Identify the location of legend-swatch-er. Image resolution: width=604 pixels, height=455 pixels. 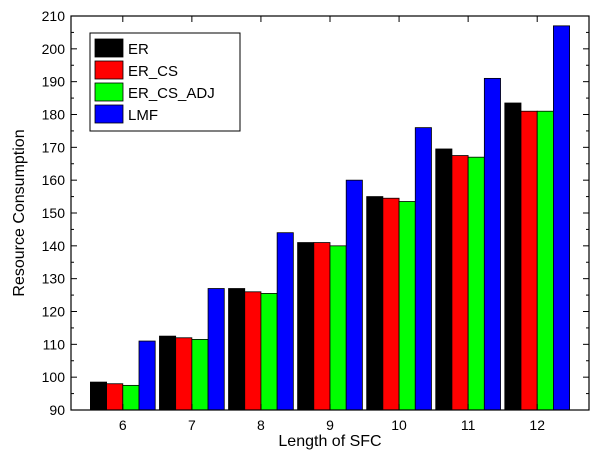
(109, 48).